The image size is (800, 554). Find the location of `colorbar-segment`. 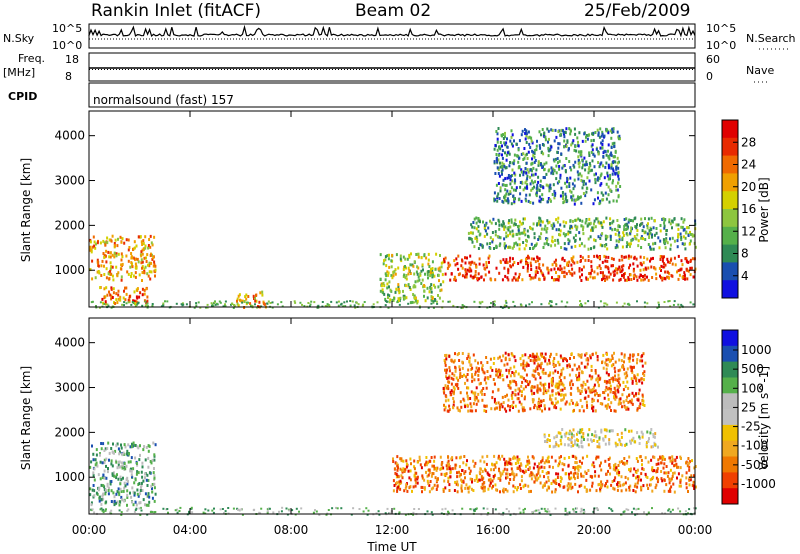

colorbar-segment is located at coordinates (730, 182).